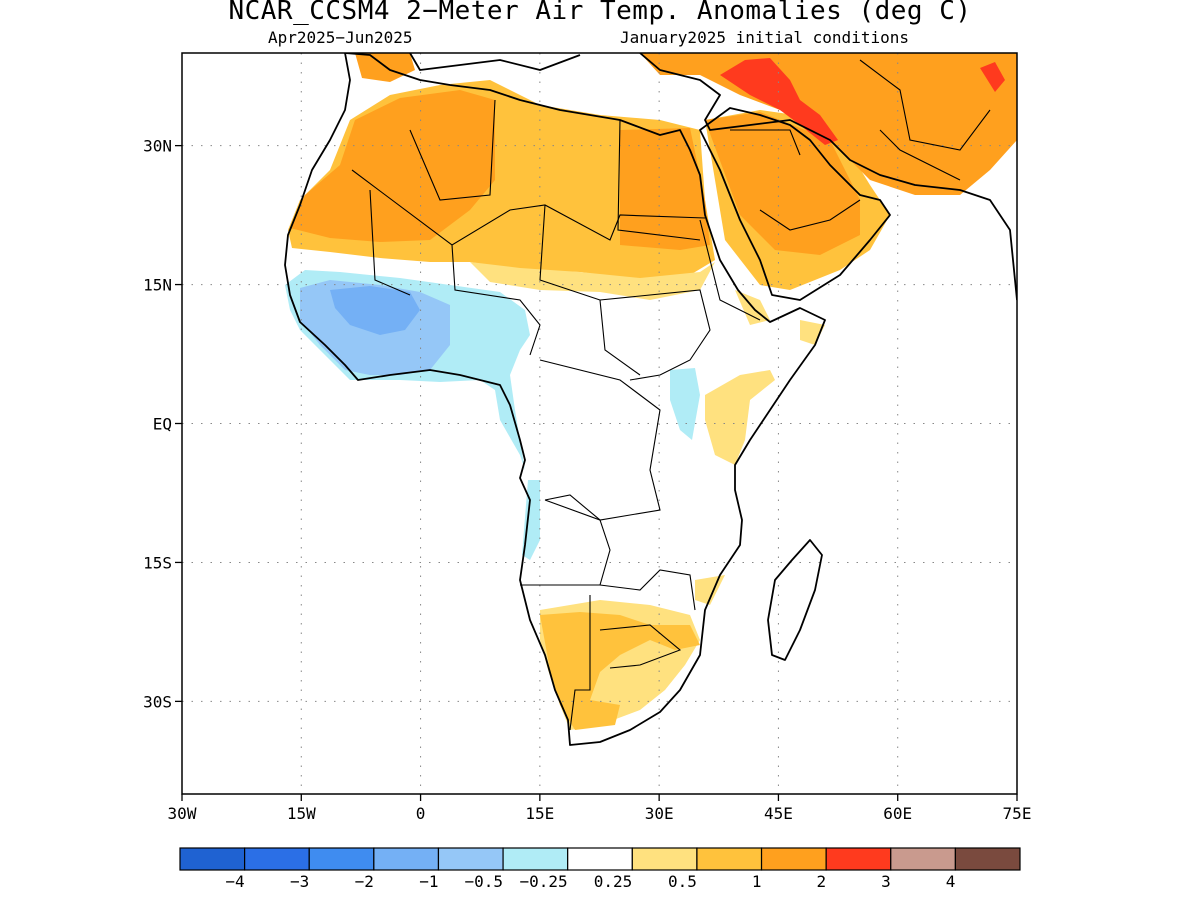 The height and width of the screenshot is (900, 1200). What do you see at coordinates (620, 671) in the screenshot?
I see `southern-africa-core` at bounding box center [620, 671].